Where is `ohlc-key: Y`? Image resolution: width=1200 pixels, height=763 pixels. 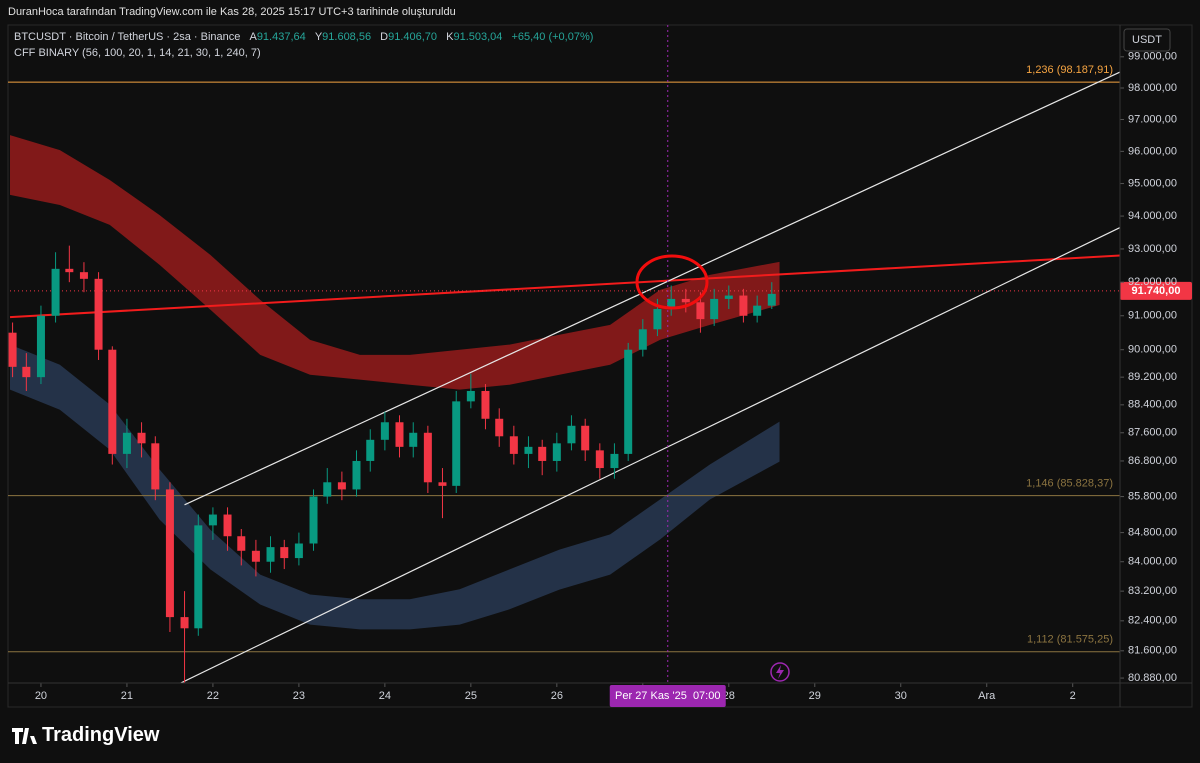
ohlc-key: Y is located at coordinates (318, 37).